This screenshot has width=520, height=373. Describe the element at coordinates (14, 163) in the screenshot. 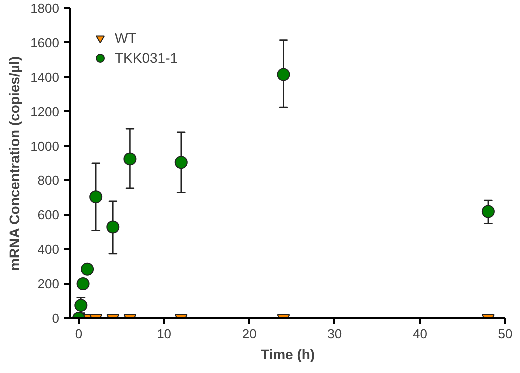

I see `y-axis-title: mRNA Concentration (copies/µl)` at that location.